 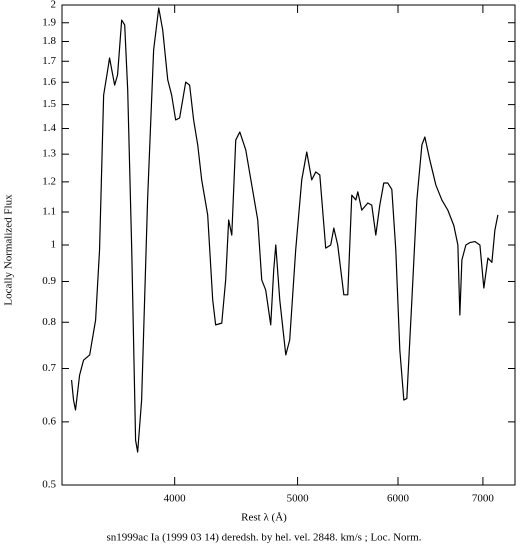 I want to click on y-tick-label: 0.7, so click(x=49, y=368).